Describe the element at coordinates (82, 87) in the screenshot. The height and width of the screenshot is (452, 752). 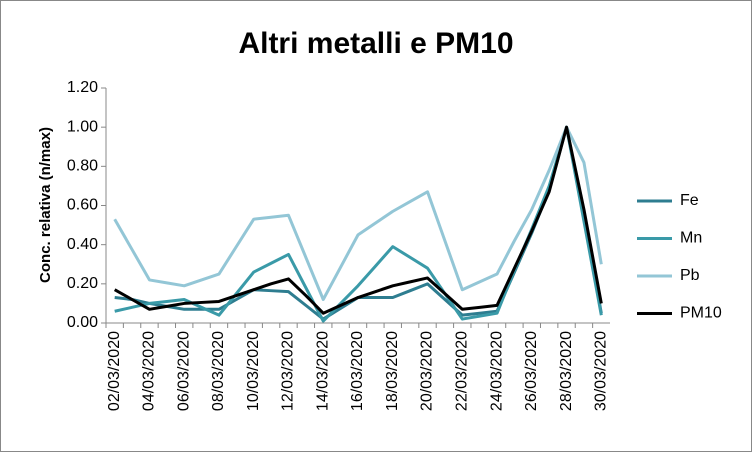
I see `y-tick-label: 1.20` at that location.